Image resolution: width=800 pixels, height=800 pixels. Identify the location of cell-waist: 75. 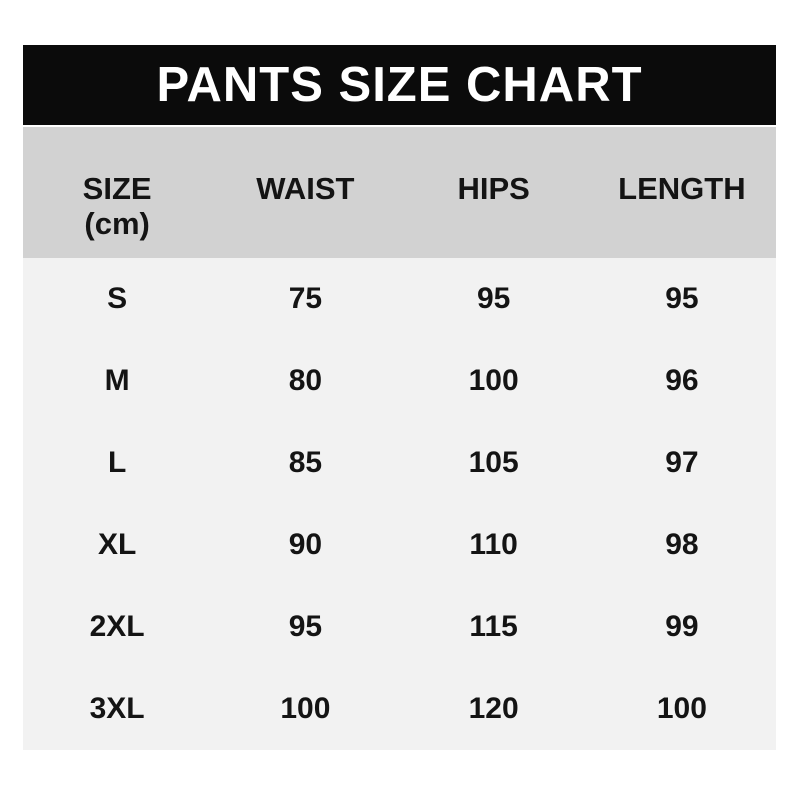
(305, 298).